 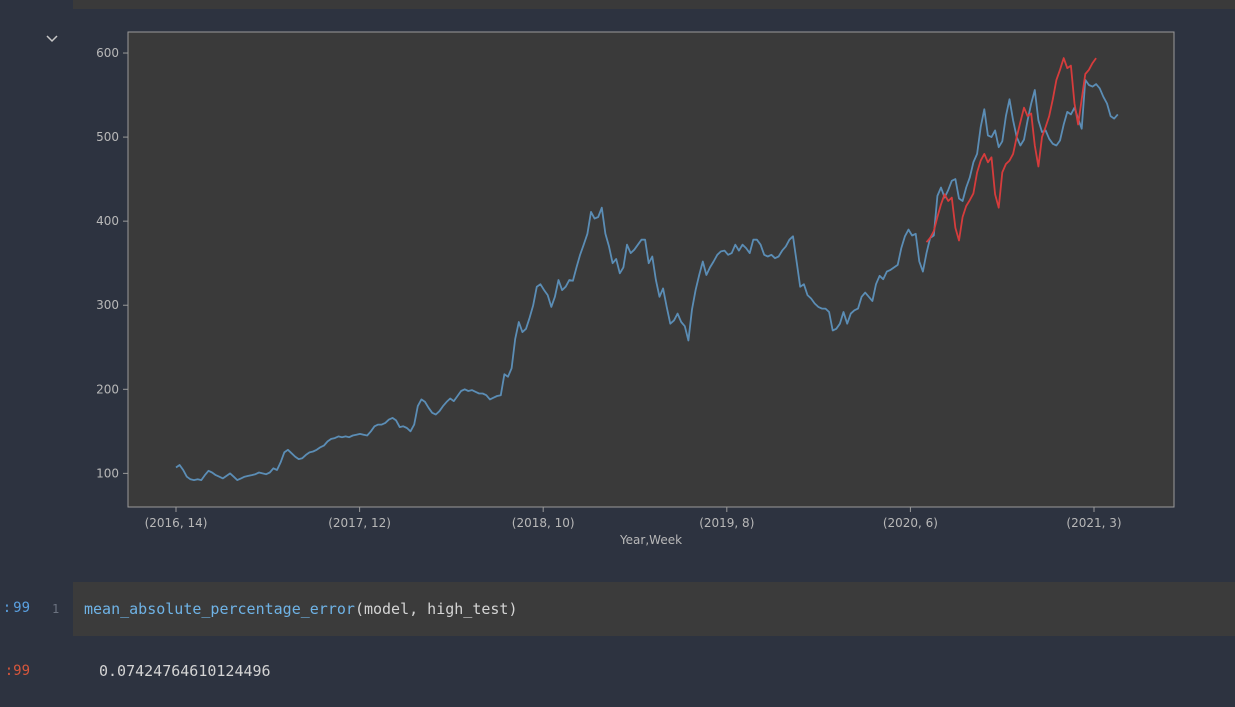 I want to click on input-prompt: :99, so click(x=16, y=608).